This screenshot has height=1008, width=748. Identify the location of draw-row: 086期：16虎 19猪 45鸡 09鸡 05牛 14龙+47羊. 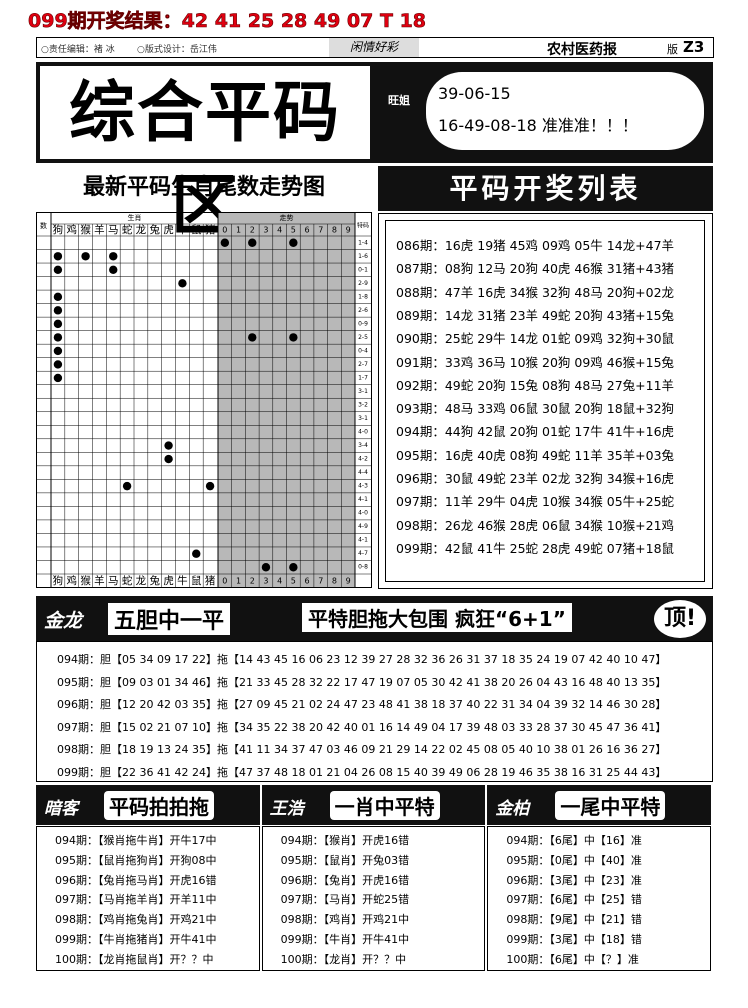
(535, 245).